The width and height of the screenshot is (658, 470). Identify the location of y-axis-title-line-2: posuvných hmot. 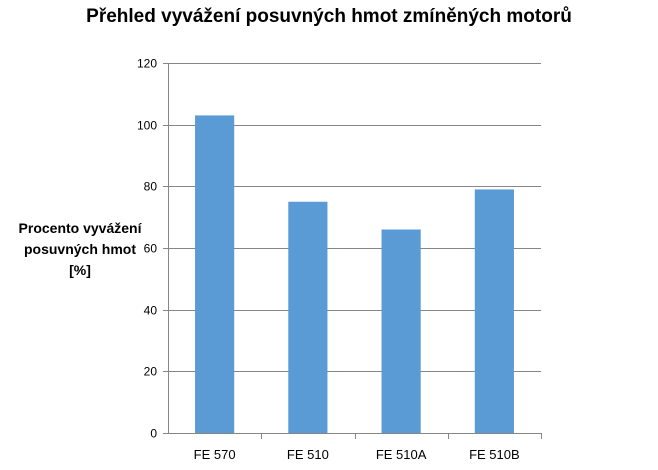
(79, 249).